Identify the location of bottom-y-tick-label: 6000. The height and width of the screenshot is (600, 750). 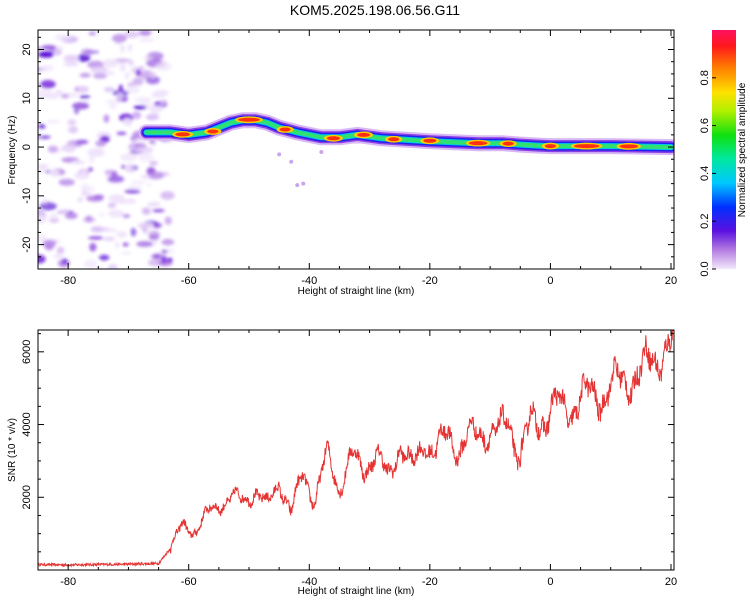
(27, 352).